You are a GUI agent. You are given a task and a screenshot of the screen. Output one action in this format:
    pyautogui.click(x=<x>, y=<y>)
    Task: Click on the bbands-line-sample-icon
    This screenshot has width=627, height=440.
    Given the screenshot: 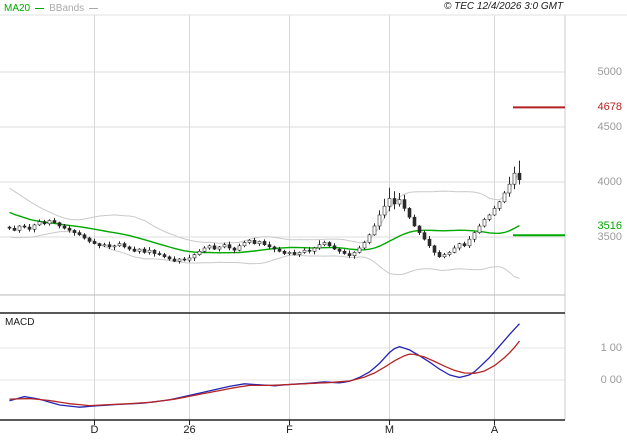 What is the action you would take?
    pyautogui.click(x=94, y=8)
    